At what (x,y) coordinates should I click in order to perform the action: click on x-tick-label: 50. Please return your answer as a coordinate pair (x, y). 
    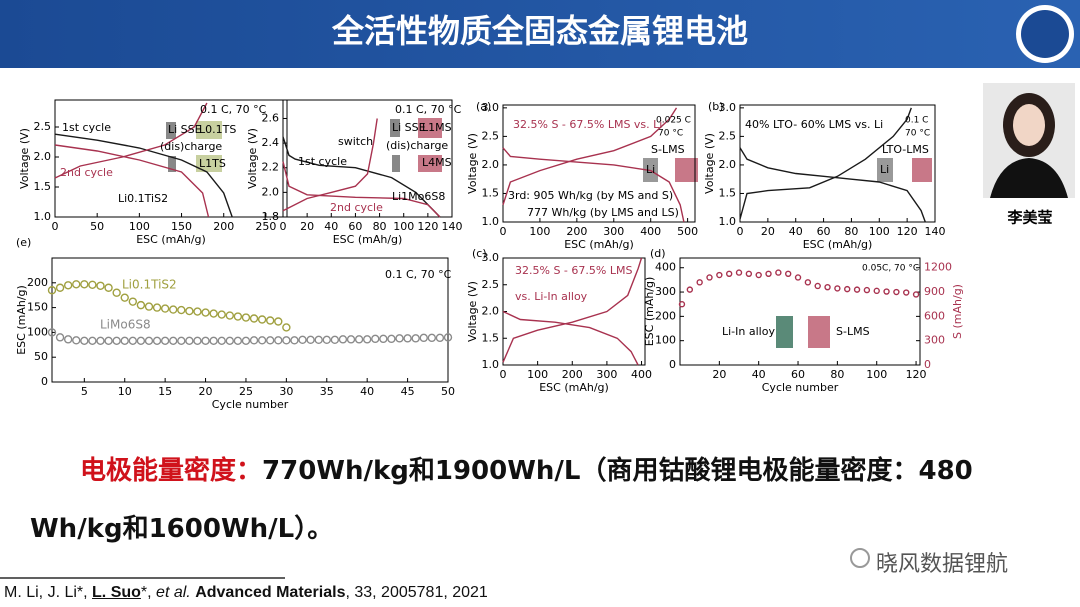
    Looking at the image, I should click on (448, 391).